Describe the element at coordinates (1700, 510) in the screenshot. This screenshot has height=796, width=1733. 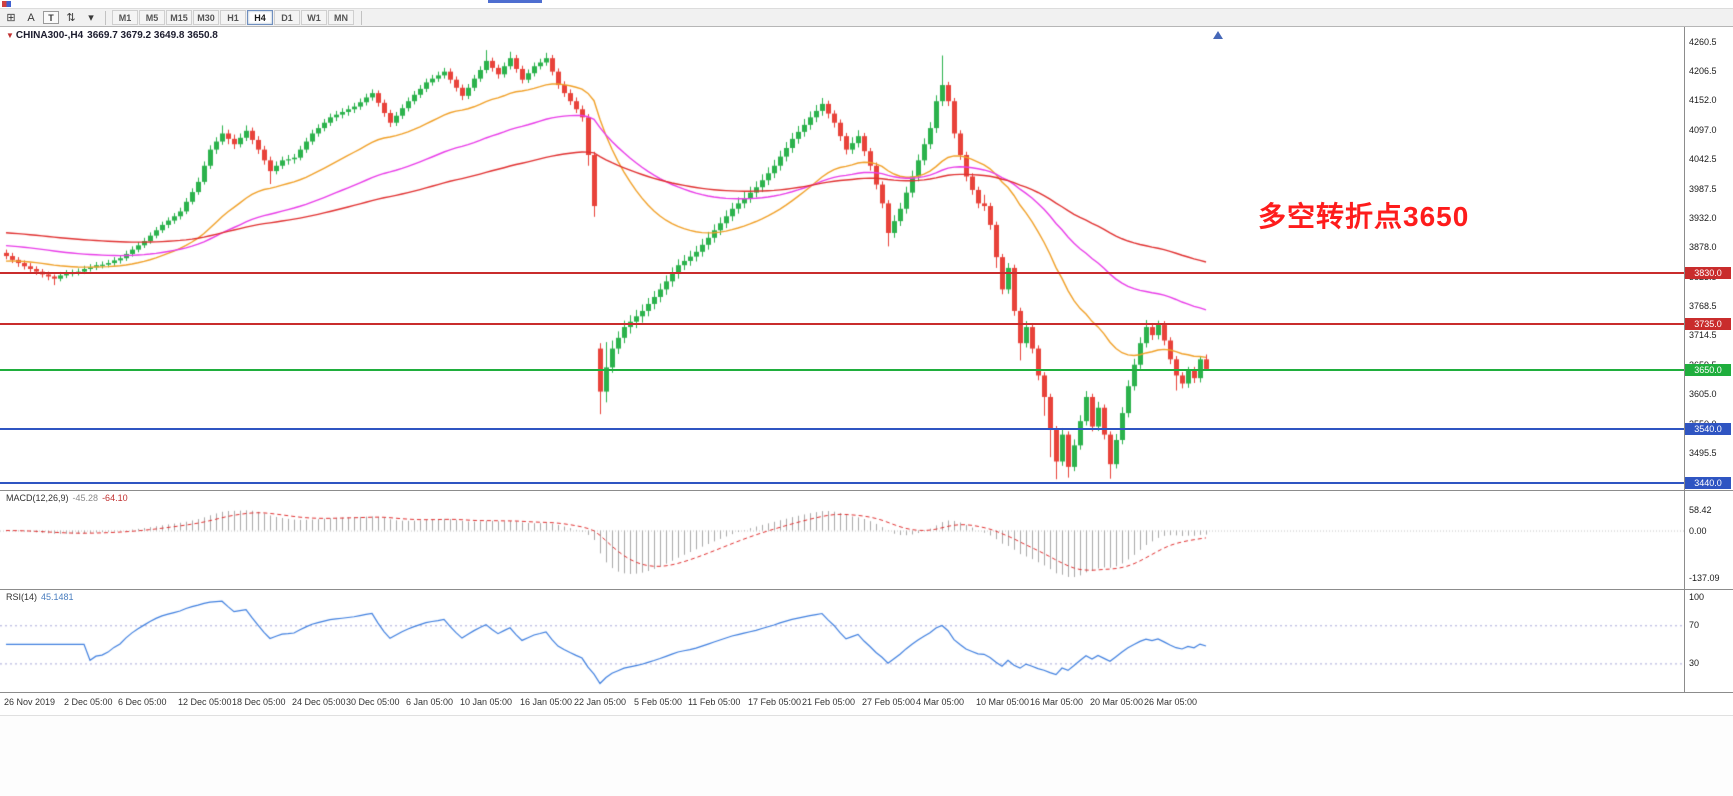
I see `macd-tick: 58.42` at that location.